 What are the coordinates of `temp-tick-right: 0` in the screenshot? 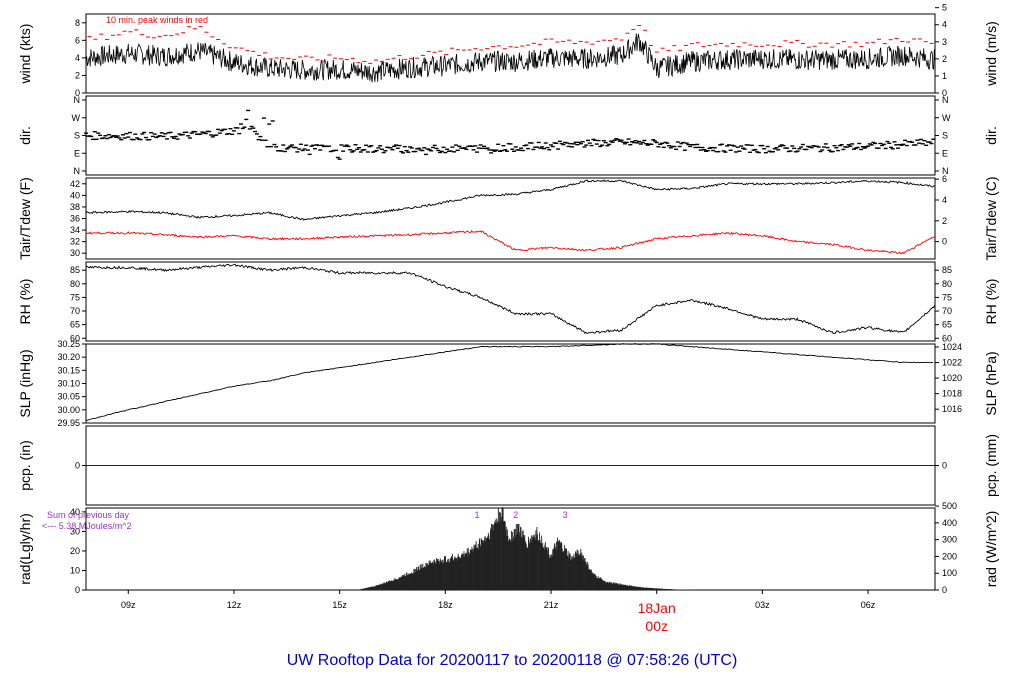 It's located at (944, 242).